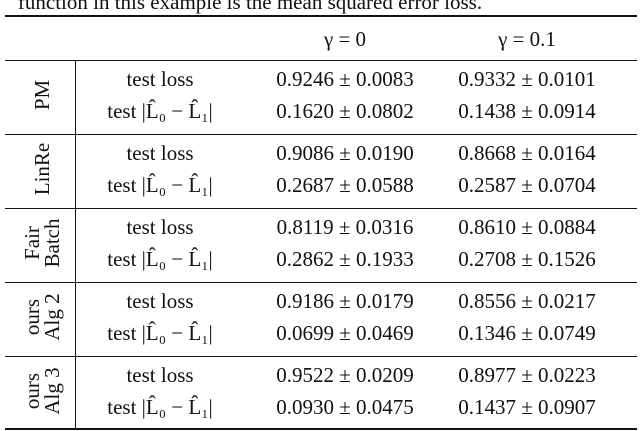  What do you see at coordinates (345, 79) in the screenshot?
I see `cell-value: 0.9246 ± 0.0083` at bounding box center [345, 79].